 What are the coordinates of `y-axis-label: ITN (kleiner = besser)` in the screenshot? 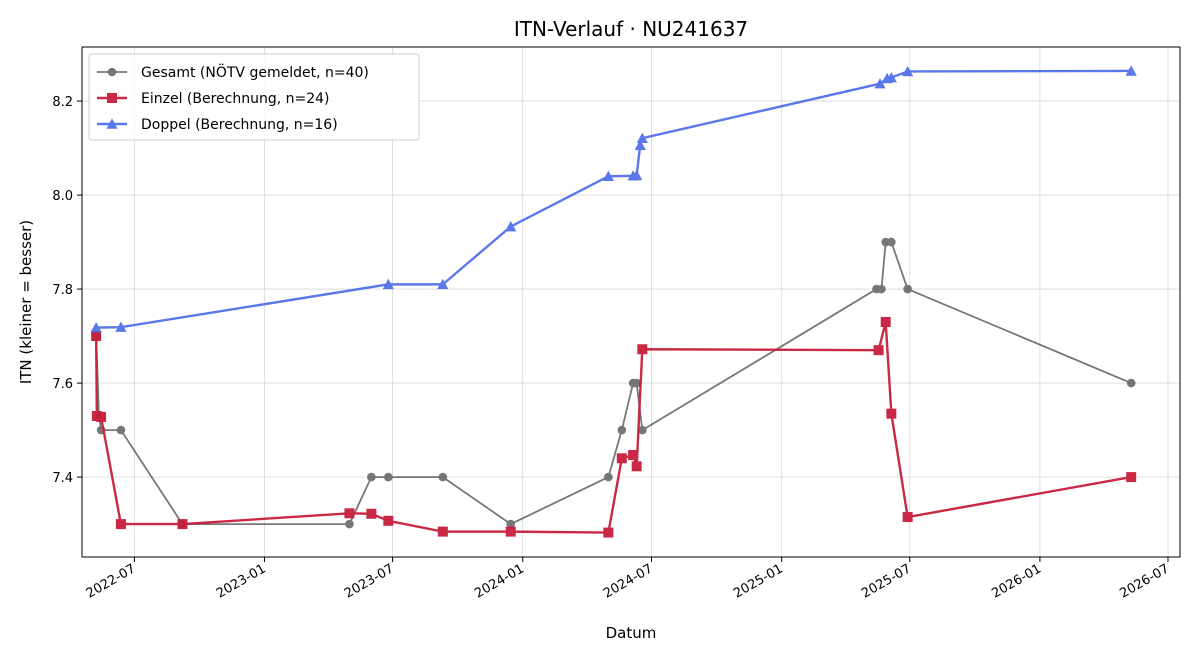 It's located at (26, 302).